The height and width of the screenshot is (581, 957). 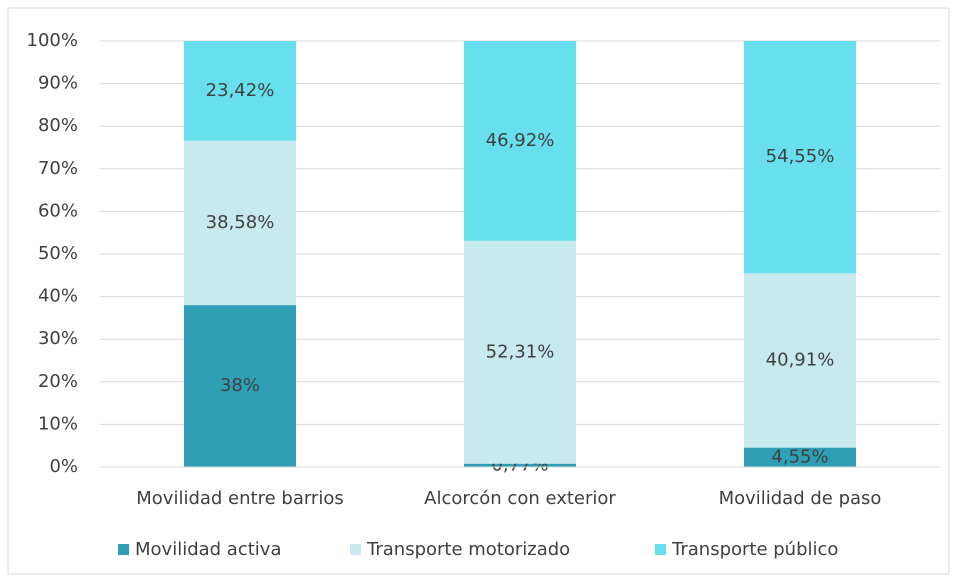 I want to click on y-tick-label: 50%, so click(x=58, y=253).